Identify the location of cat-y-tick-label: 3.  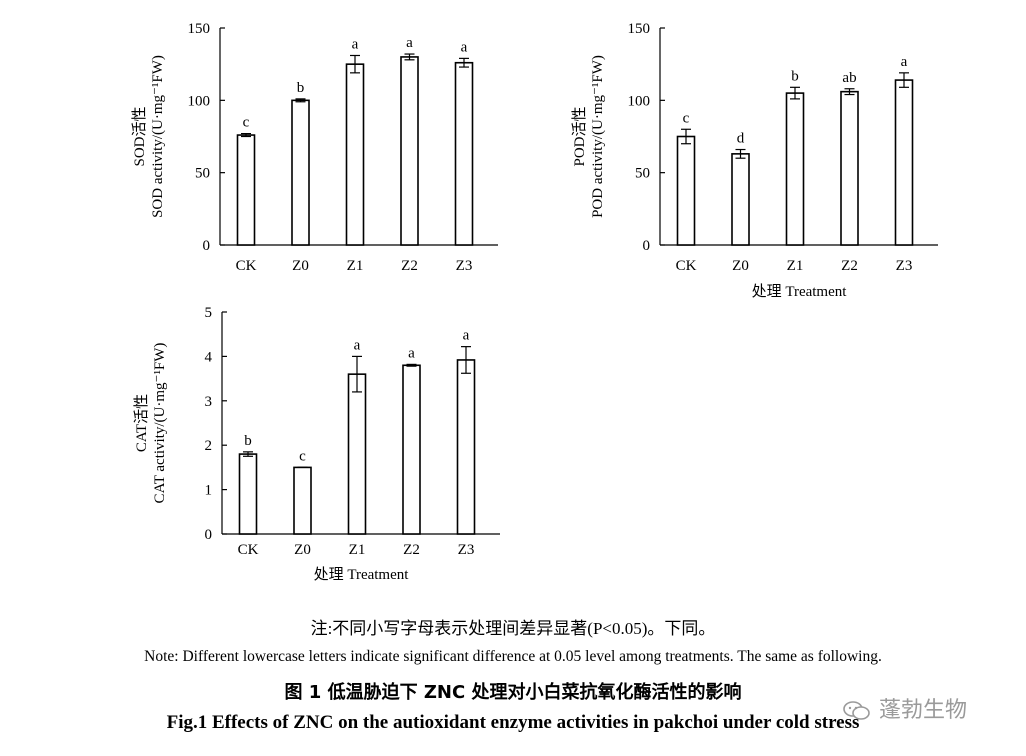
(209, 402).